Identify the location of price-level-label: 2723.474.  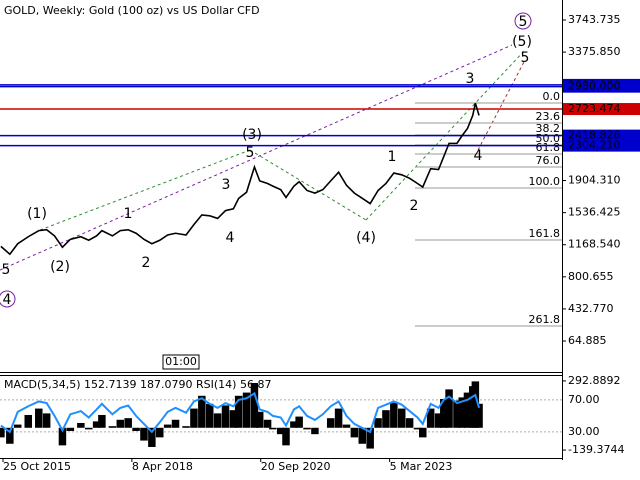
(594, 108).